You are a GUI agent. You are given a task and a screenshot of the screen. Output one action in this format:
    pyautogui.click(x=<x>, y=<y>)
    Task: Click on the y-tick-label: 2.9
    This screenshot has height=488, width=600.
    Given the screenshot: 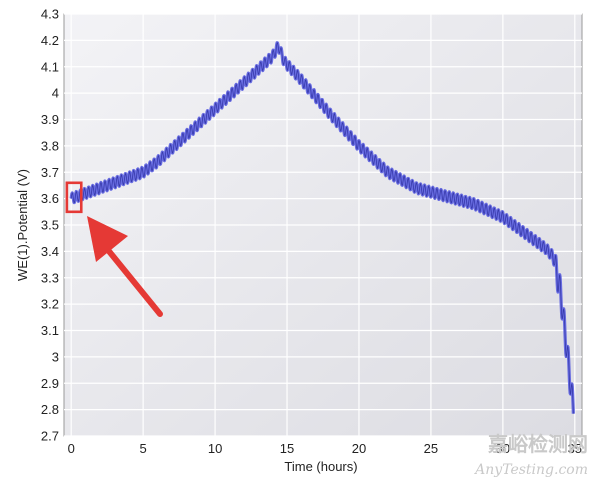 What is the action you would take?
    pyautogui.click(x=50, y=383)
    